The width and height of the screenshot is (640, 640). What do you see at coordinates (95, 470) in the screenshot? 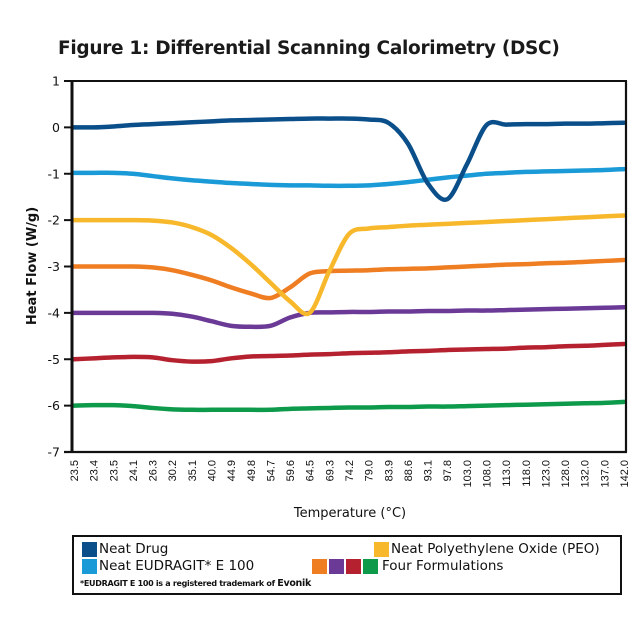
I see `x-tick-label: 23.4` at bounding box center [95, 470].